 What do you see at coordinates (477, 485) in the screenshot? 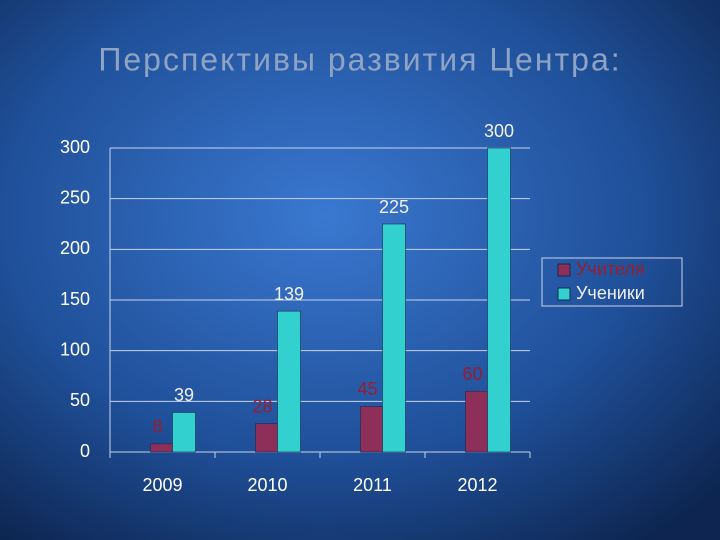
I see `x-tick-label: 2012` at bounding box center [477, 485].